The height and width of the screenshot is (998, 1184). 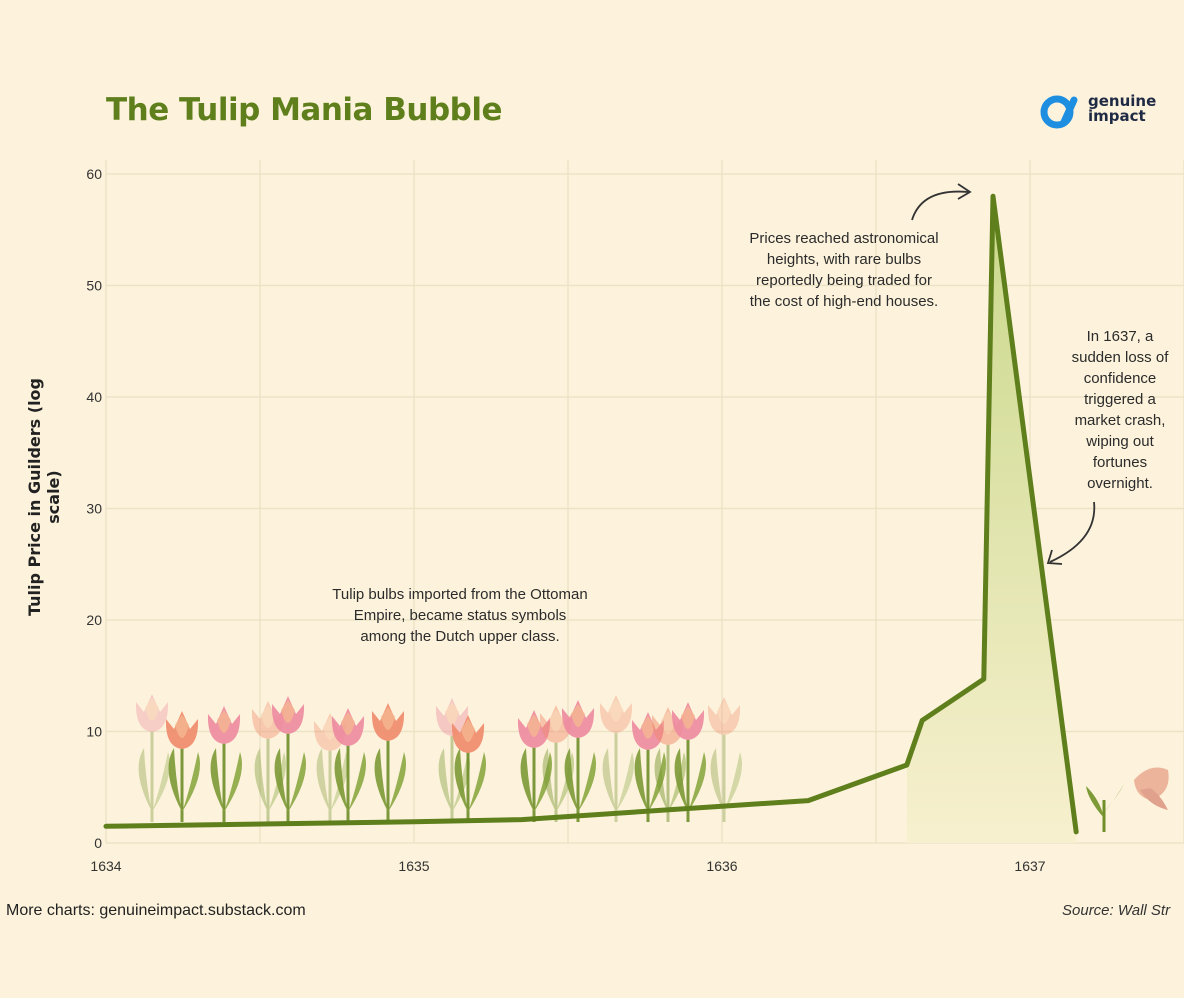 I want to click on area-fill, so click(x=991, y=520).